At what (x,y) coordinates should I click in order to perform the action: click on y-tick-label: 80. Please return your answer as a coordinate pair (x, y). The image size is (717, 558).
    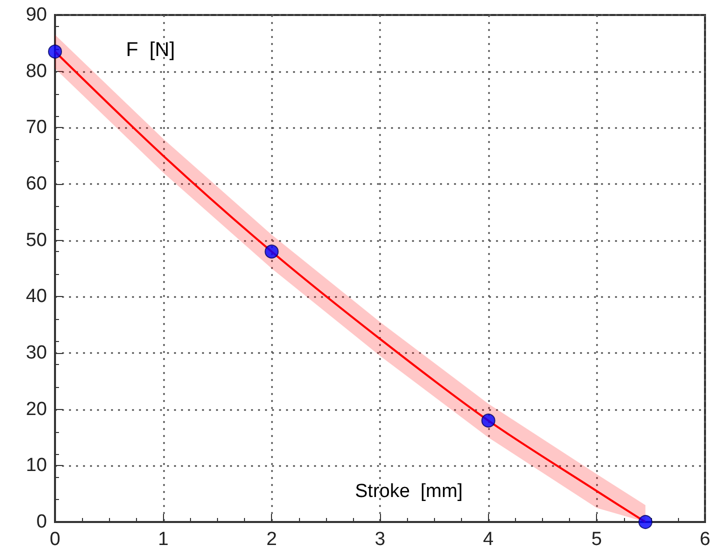
    Looking at the image, I should click on (36, 71).